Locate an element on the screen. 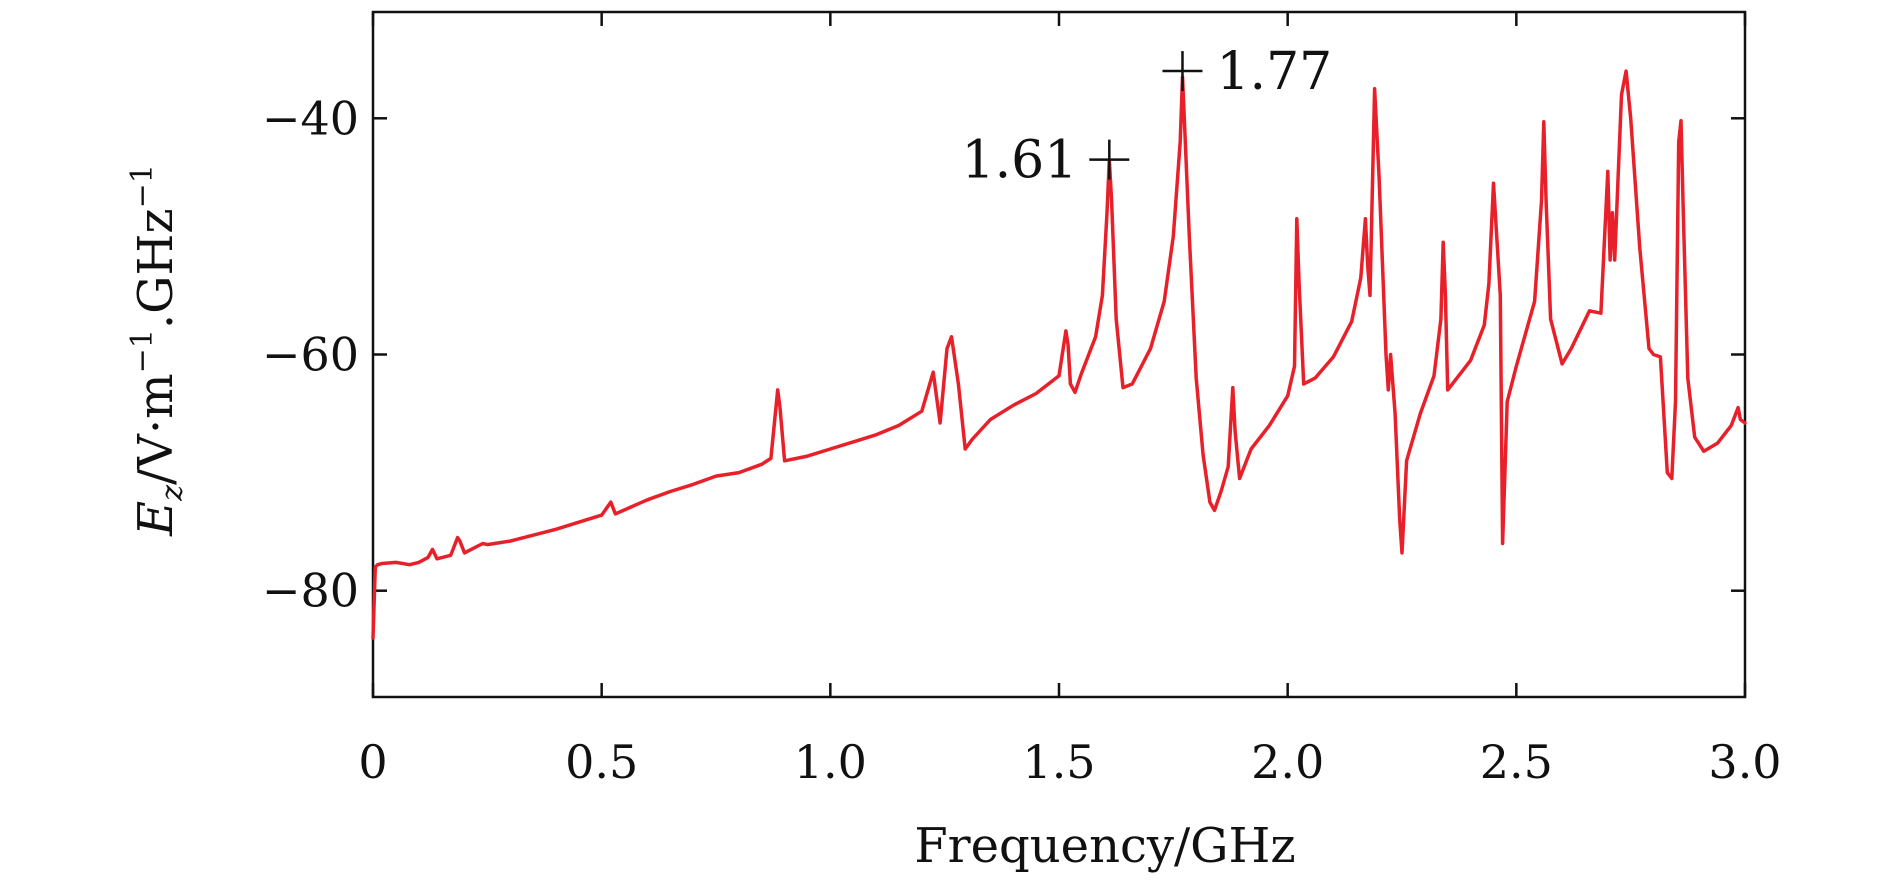  x-tick-label: 3.0 is located at coordinates (1744, 762).